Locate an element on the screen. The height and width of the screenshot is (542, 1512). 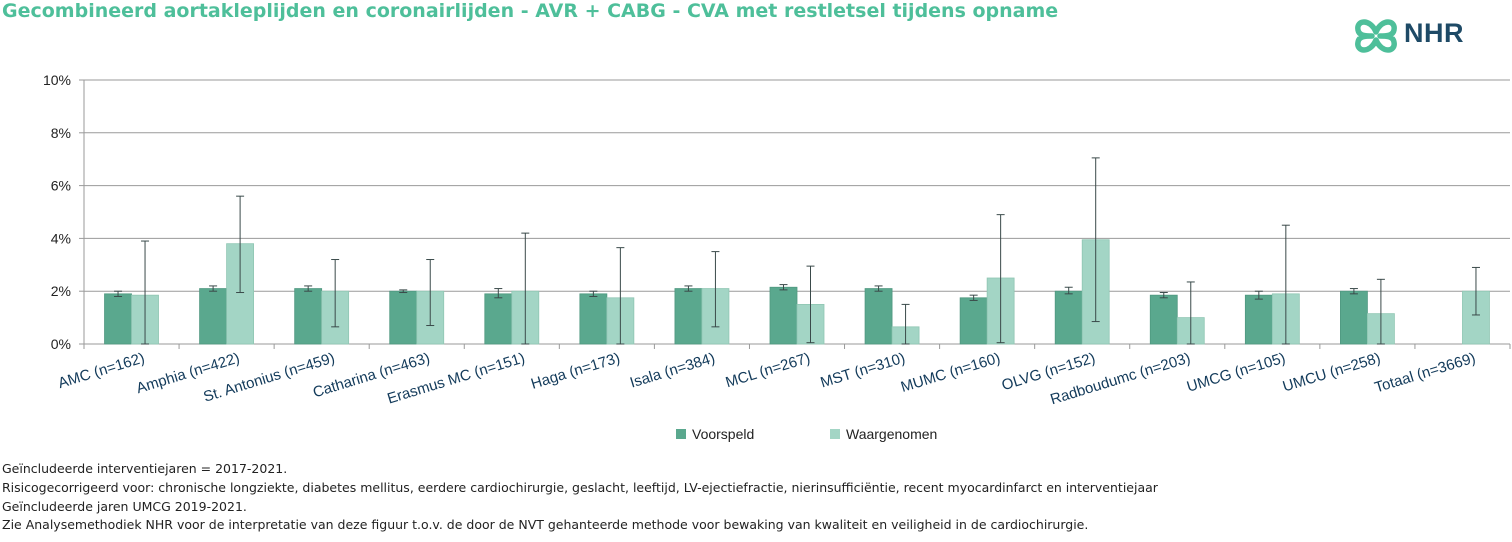
legend-swatch-waargenomen is located at coordinates (835, 434).